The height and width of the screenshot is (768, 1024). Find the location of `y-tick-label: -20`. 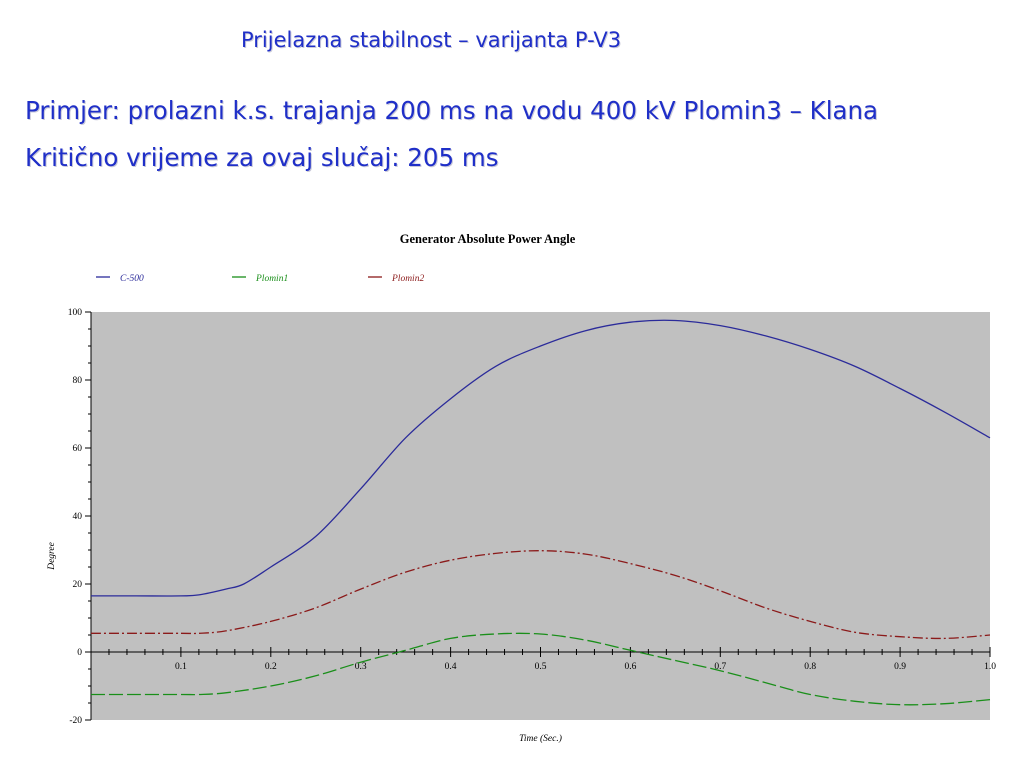

y-tick-label: -20 is located at coordinates (75, 721).